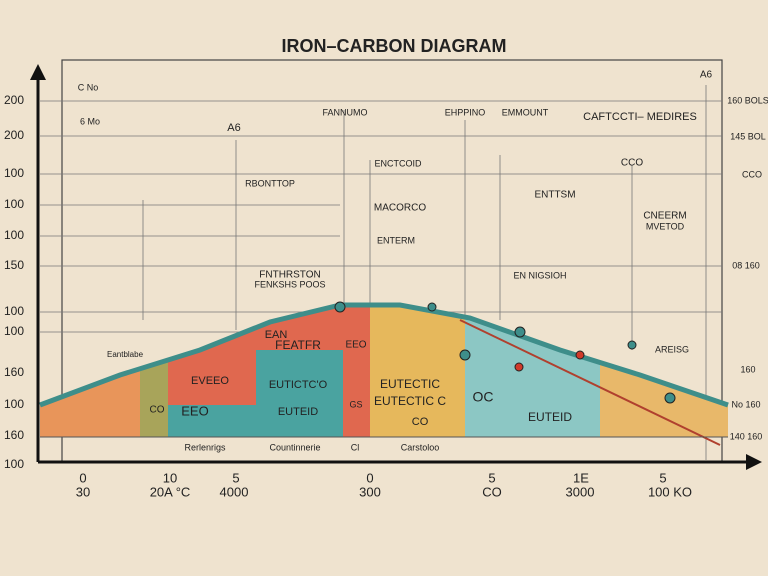 This screenshot has height=576, width=768. What do you see at coordinates (298, 345) in the screenshot?
I see `annotation: FEATFR` at bounding box center [298, 345].